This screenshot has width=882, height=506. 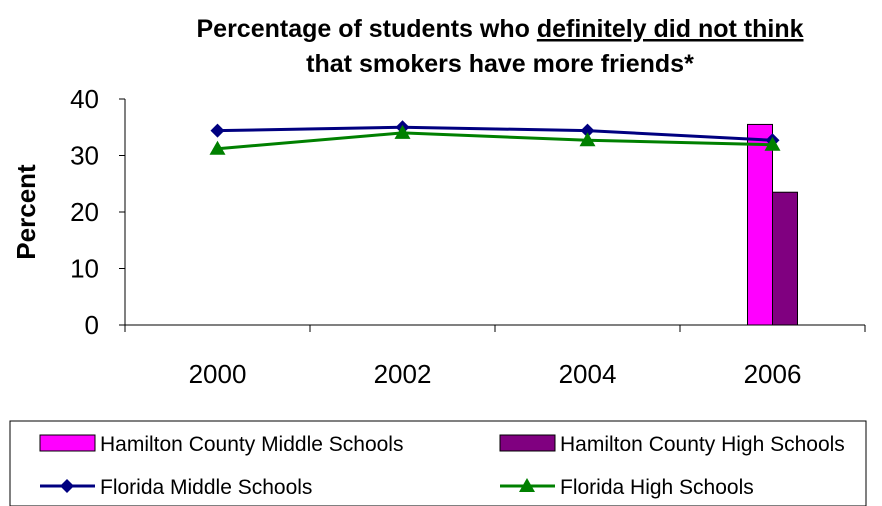 I want to click on x-tick-label: 2004, so click(x=588, y=374).